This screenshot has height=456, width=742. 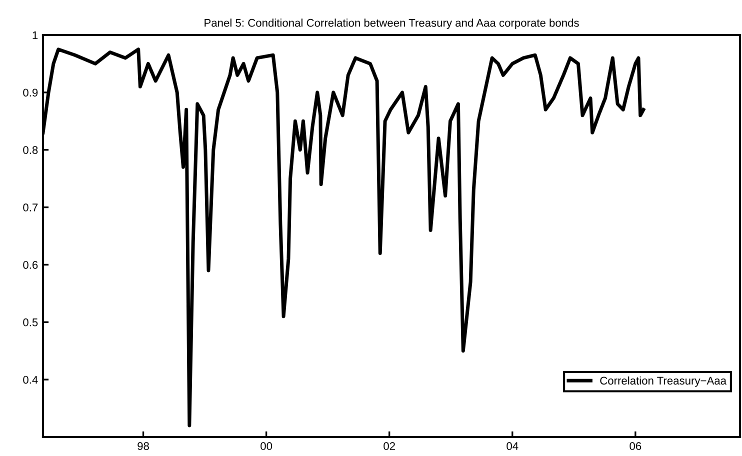 What do you see at coordinates (30, 150) in the screenshot?
I see `y-tick-label: 0.8` at bounding box center [30, 150].